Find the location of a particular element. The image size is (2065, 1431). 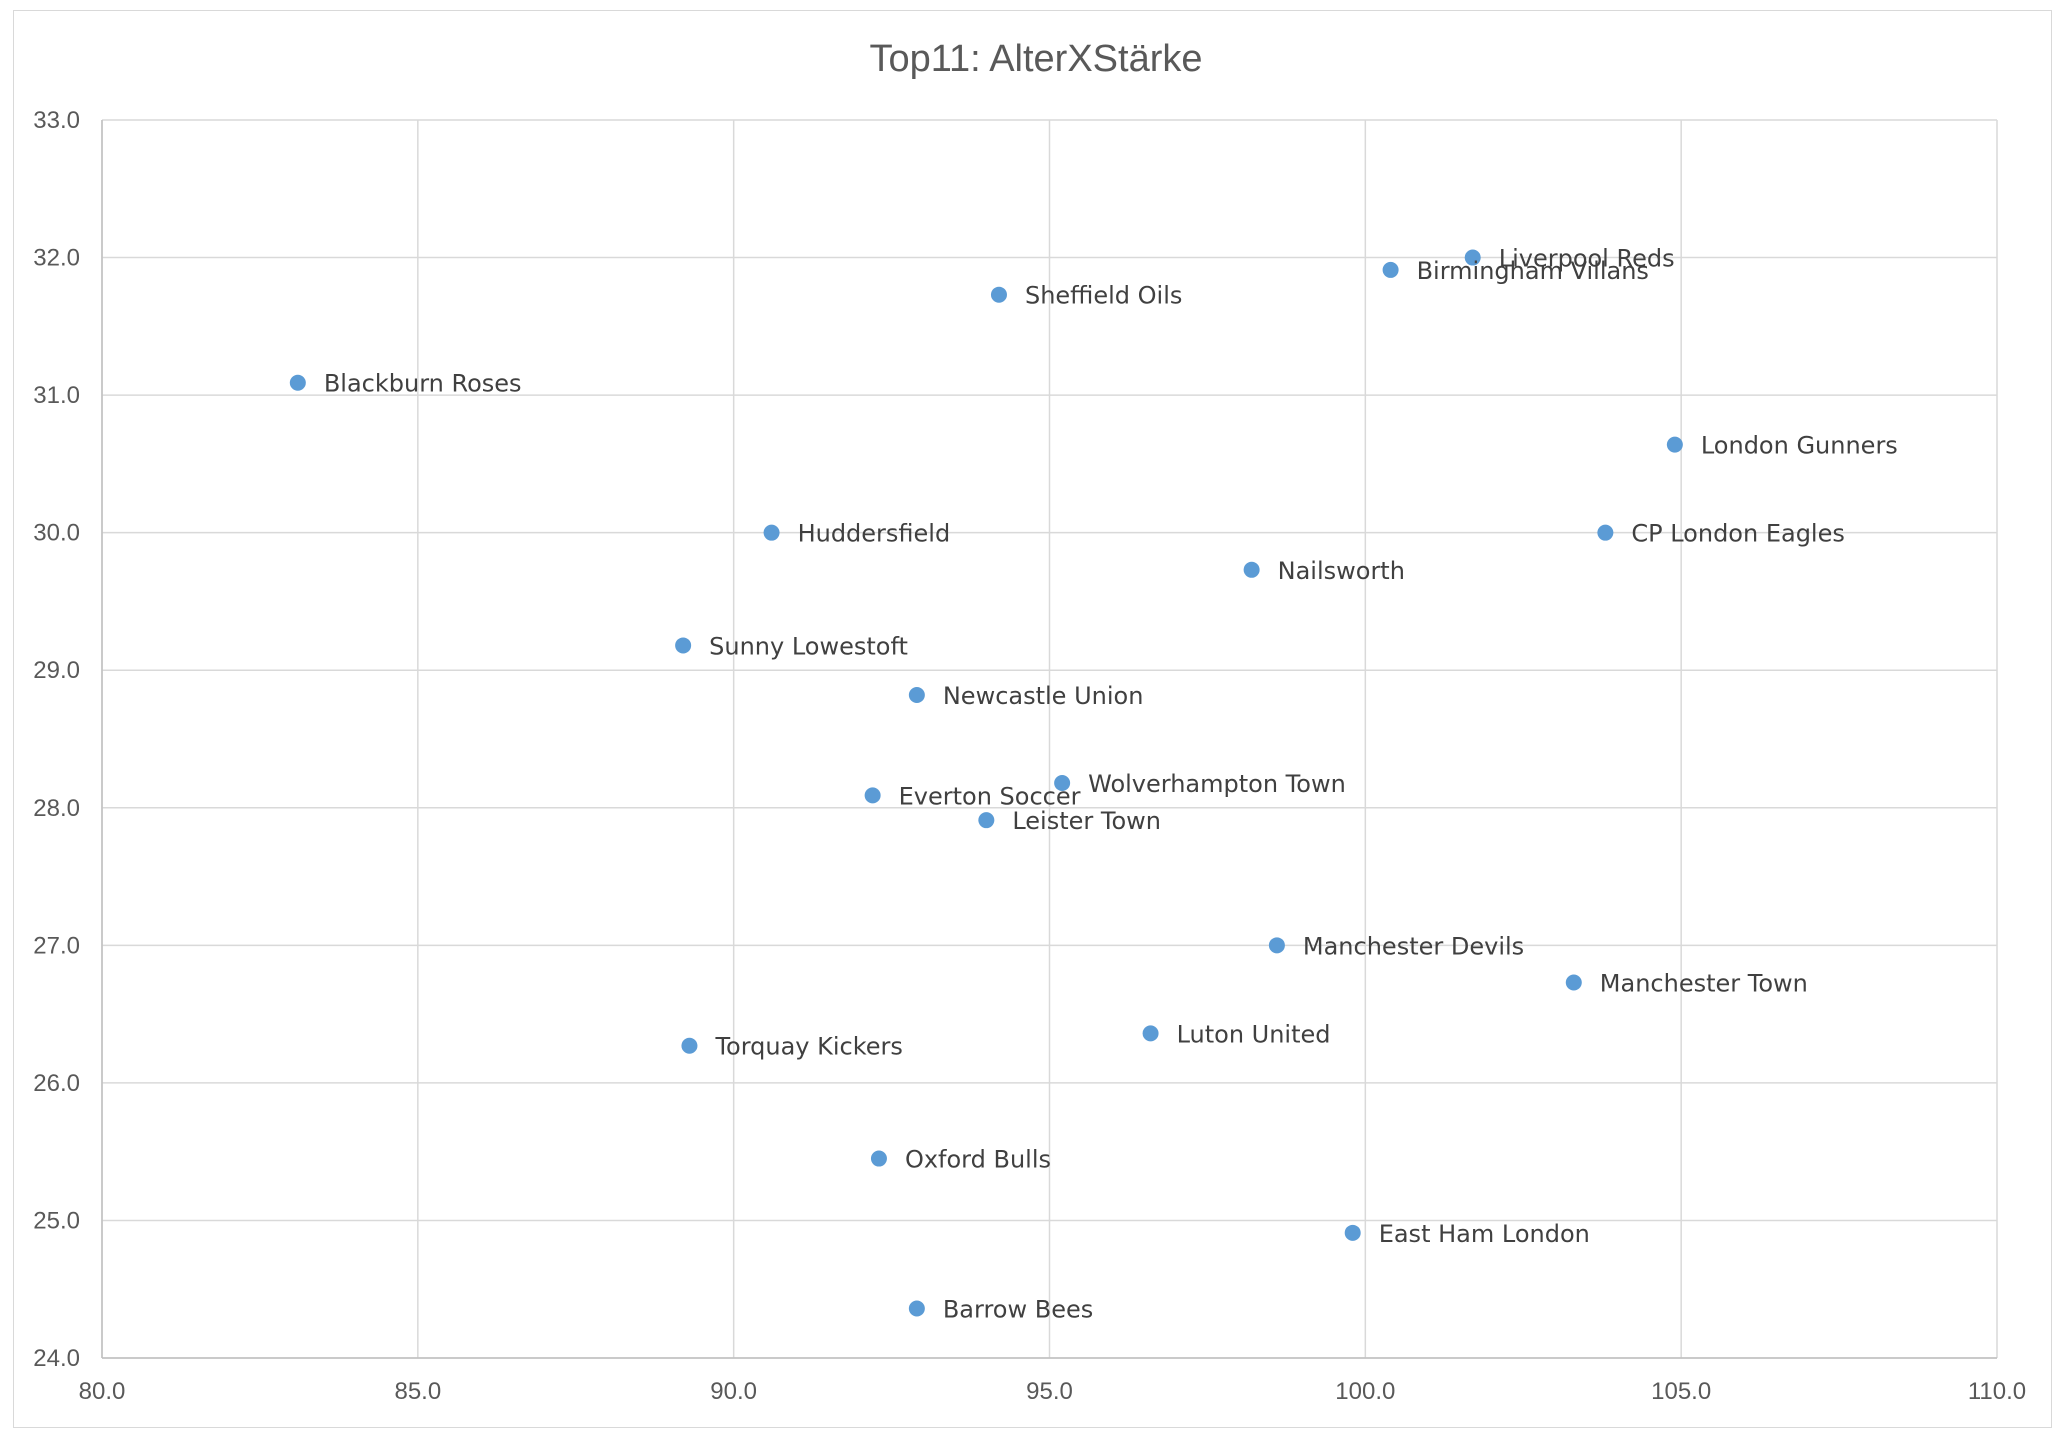

y-tick-label: 26.0 is located at coordinates (56, 1083).